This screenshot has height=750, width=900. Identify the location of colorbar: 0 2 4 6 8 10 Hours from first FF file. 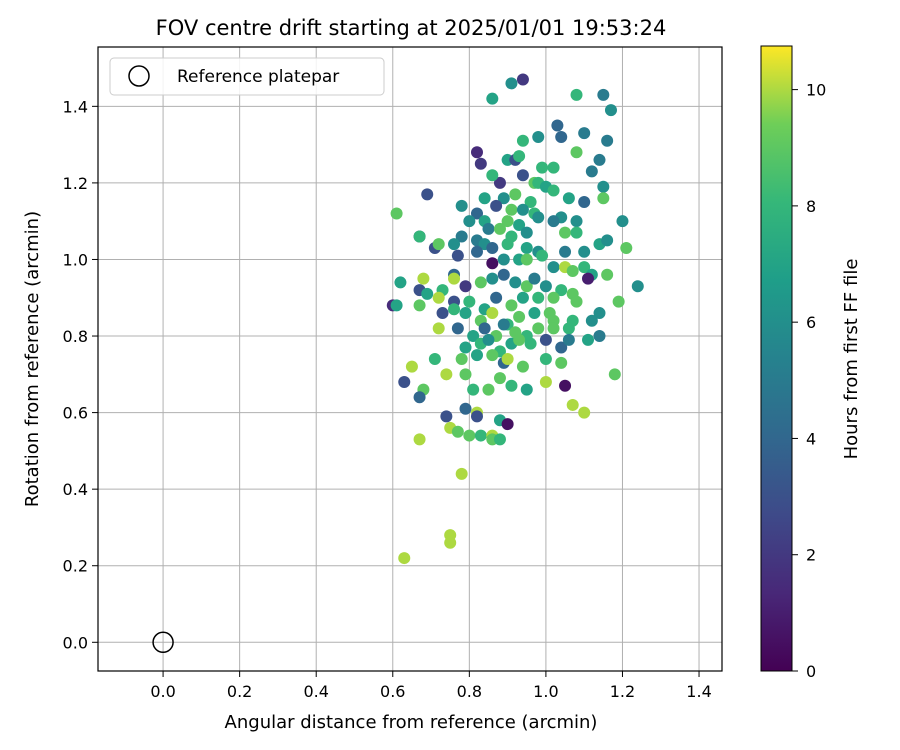
(811, 363).